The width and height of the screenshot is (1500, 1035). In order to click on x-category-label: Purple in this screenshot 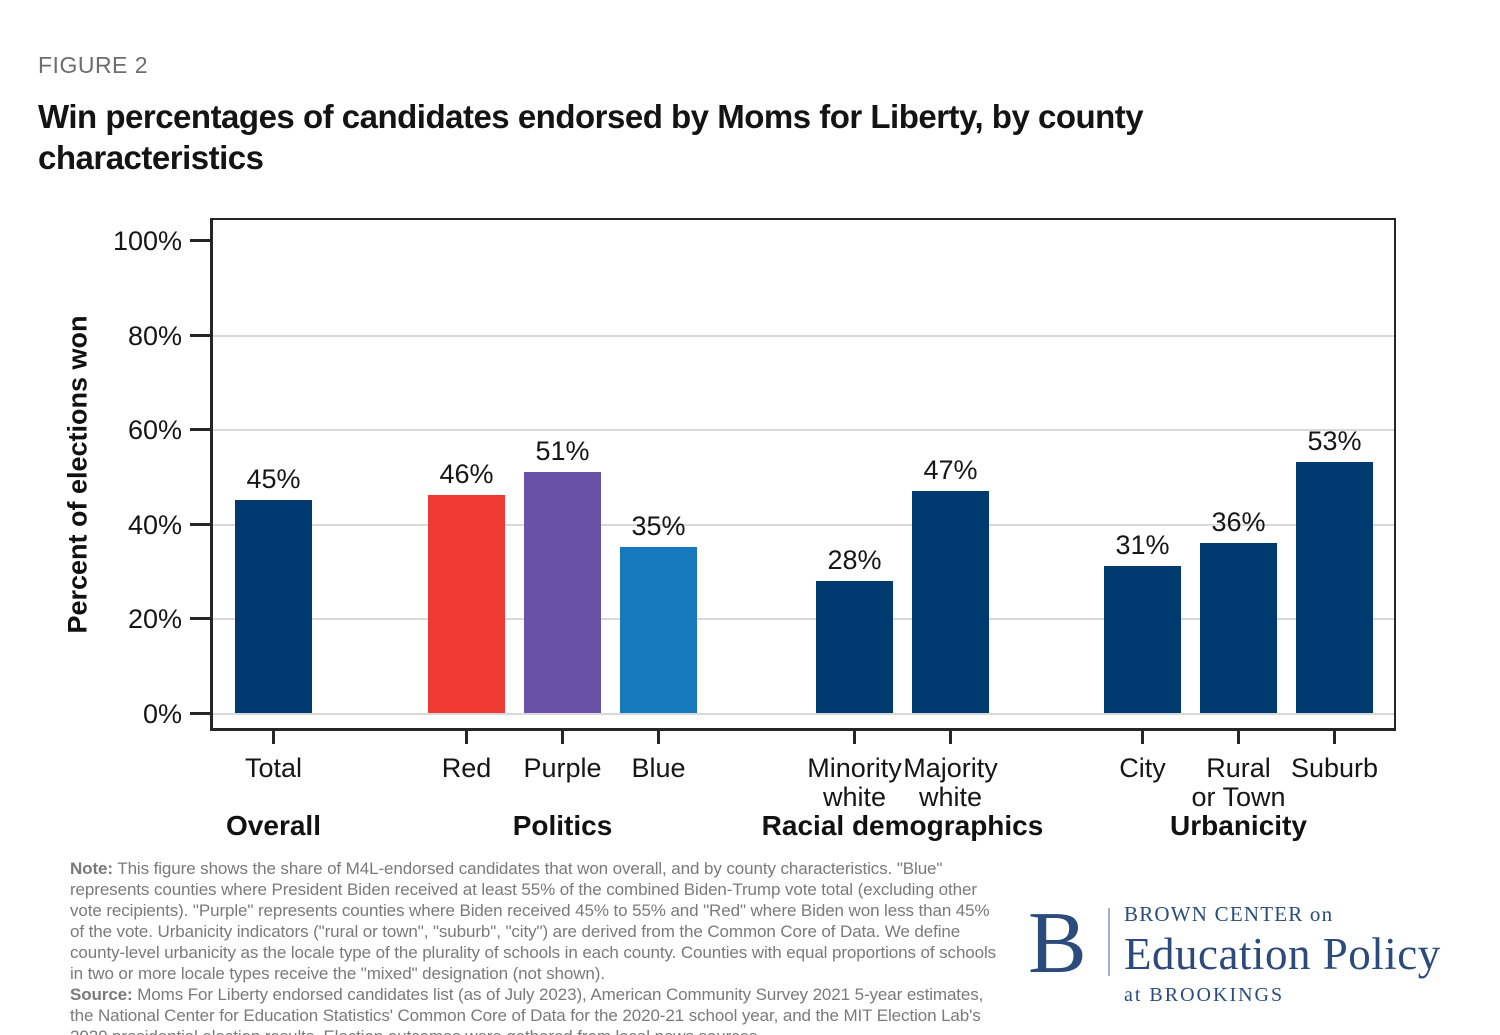, I will do `click(562, 768)`.